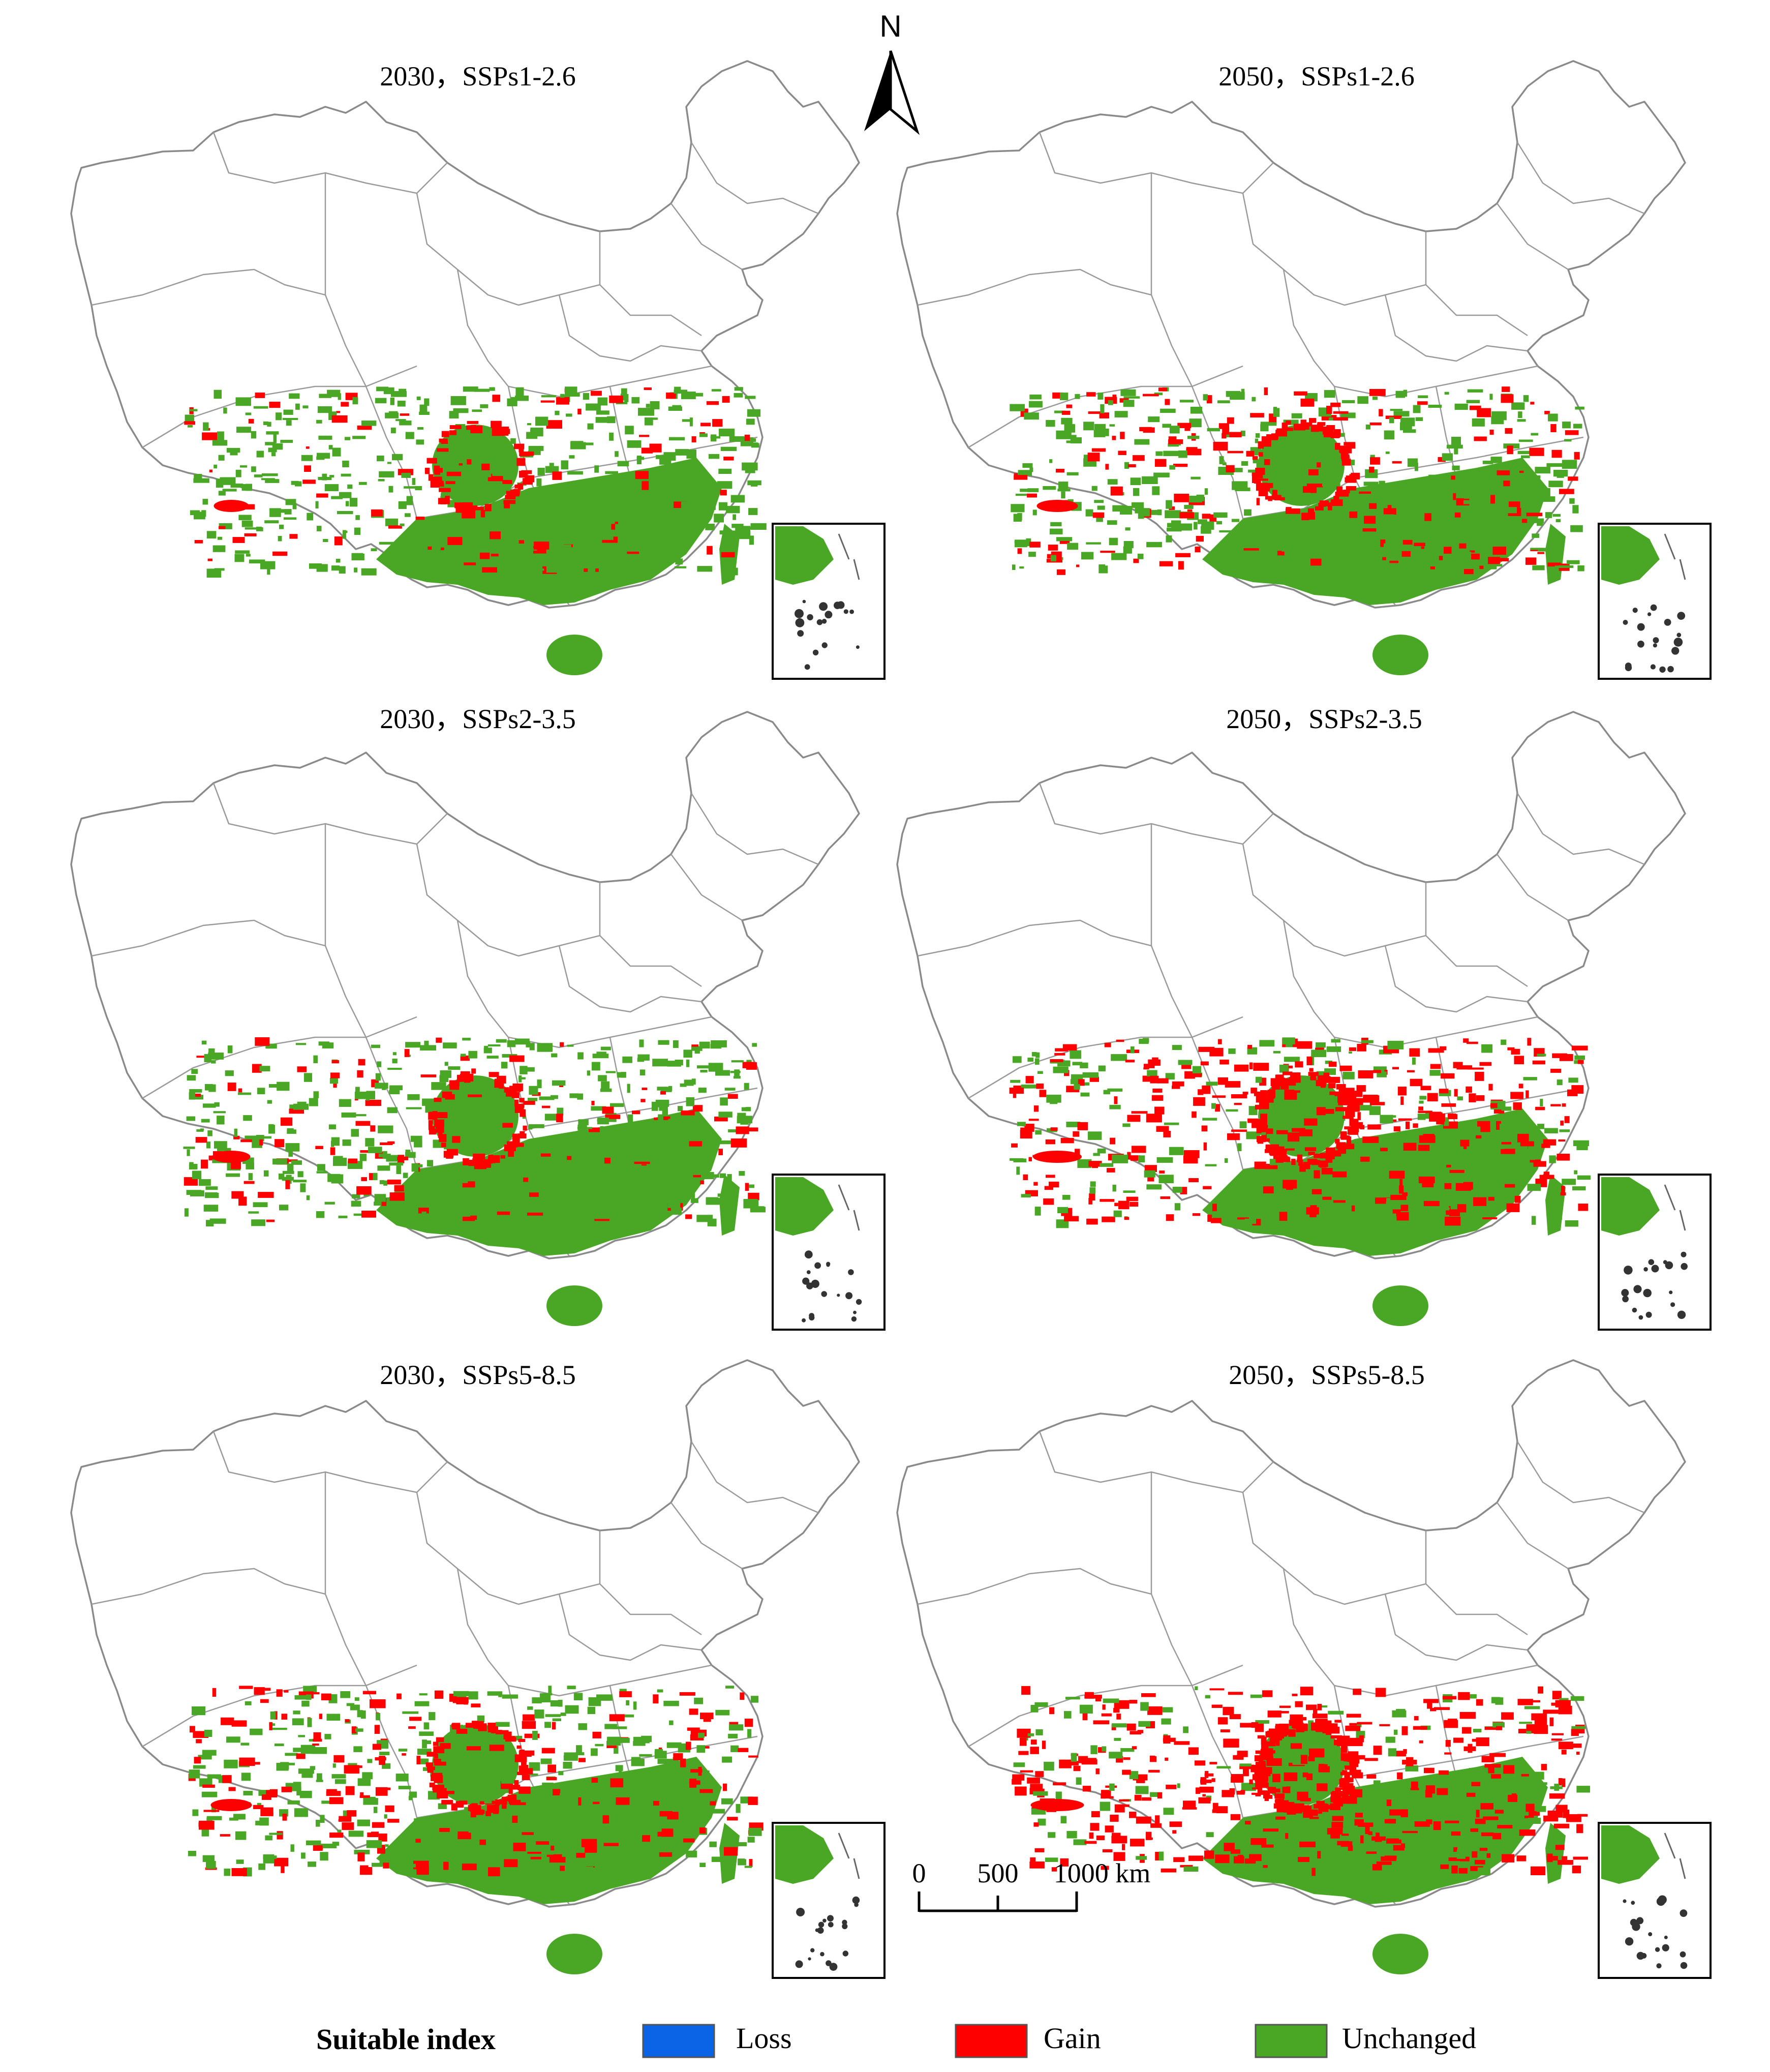 Image resolution: width=1770 pixels, height=2072 pixels. What do you see at coordinates (1300, 1181) in the screenshot?
I see `suitable-area` at bounding box center [1300, 1181].